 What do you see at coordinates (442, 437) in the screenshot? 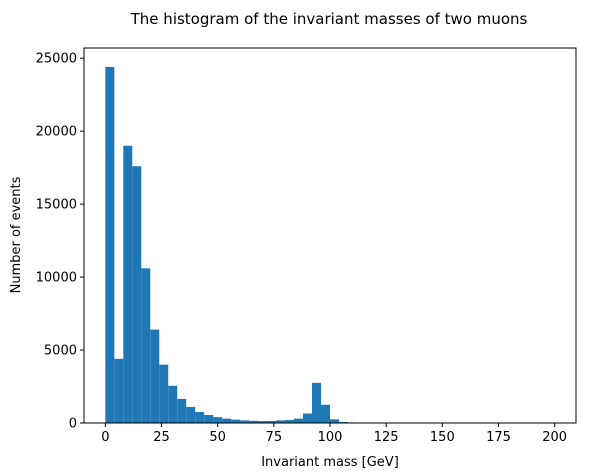
I see `x-tick-label: 150` at bounding box center [442, 437].